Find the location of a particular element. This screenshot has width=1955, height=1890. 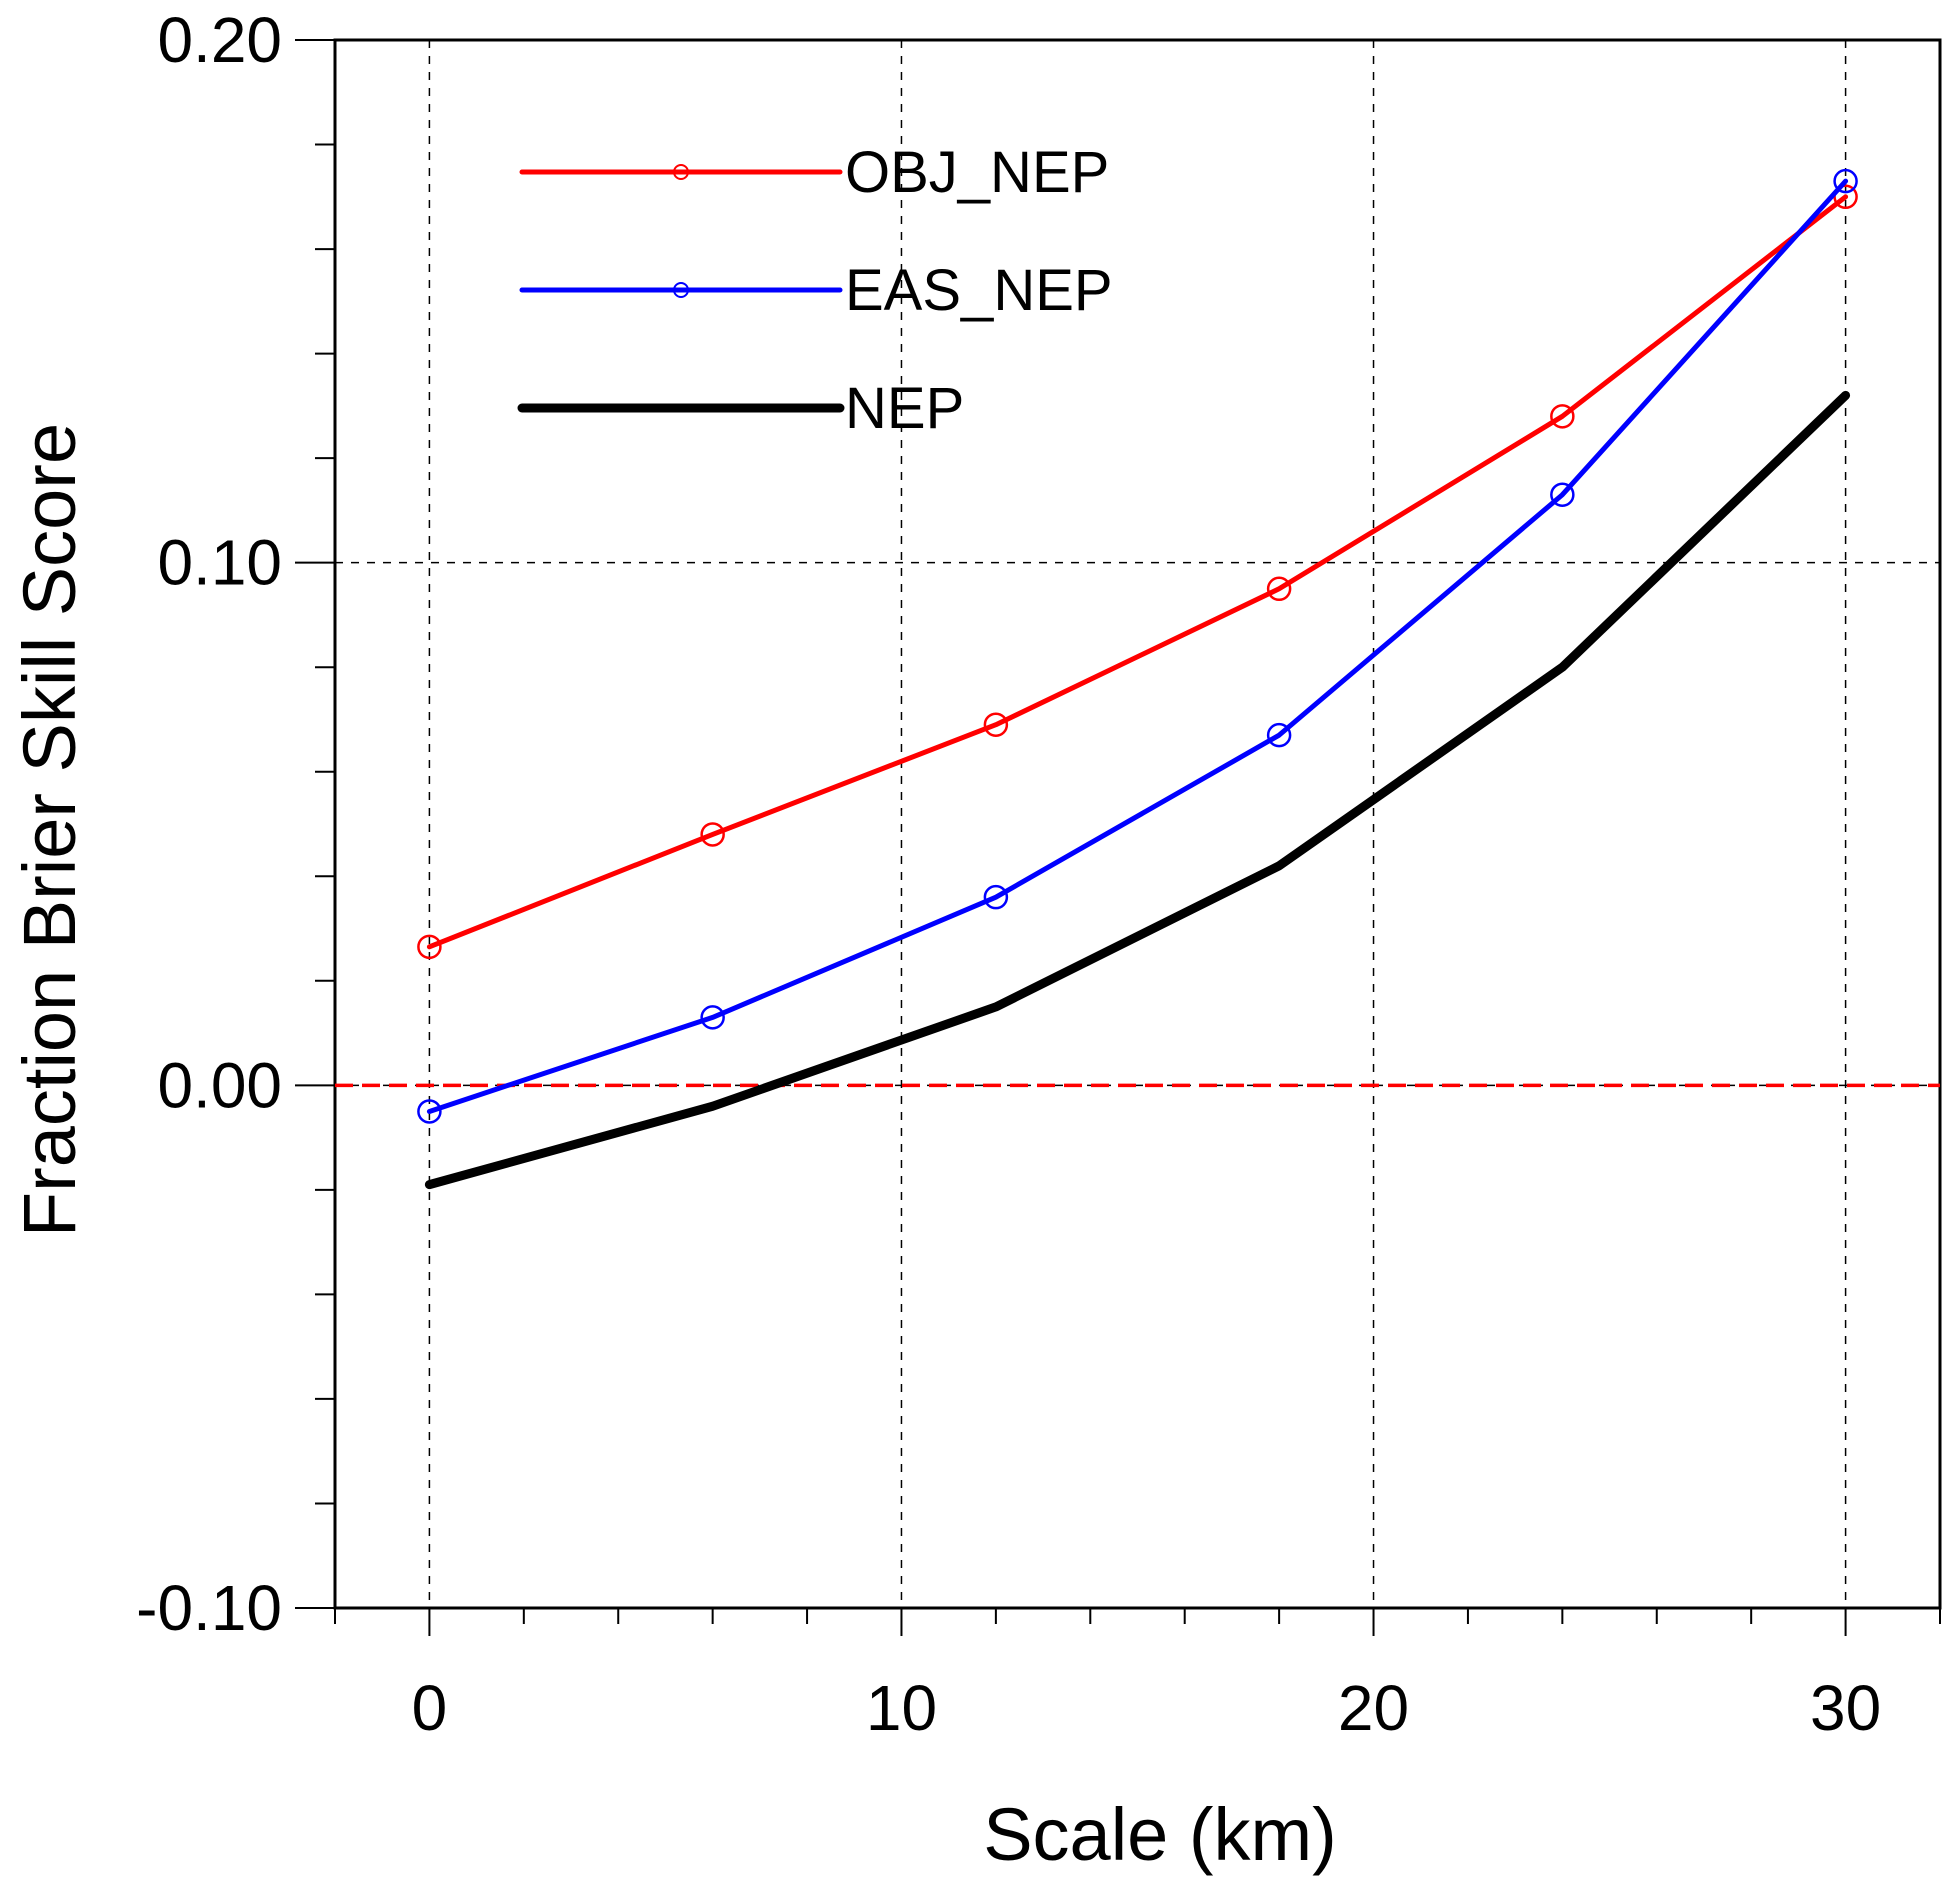

x-tick-label: 10 is located at coordinates (901, 1708).